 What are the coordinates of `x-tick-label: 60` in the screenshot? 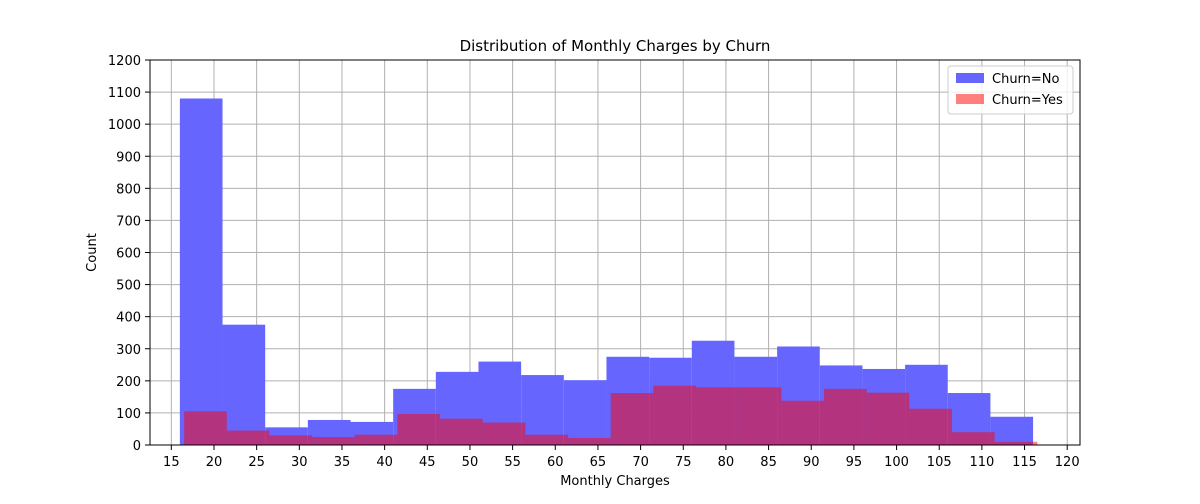 It's located at (555, 462).